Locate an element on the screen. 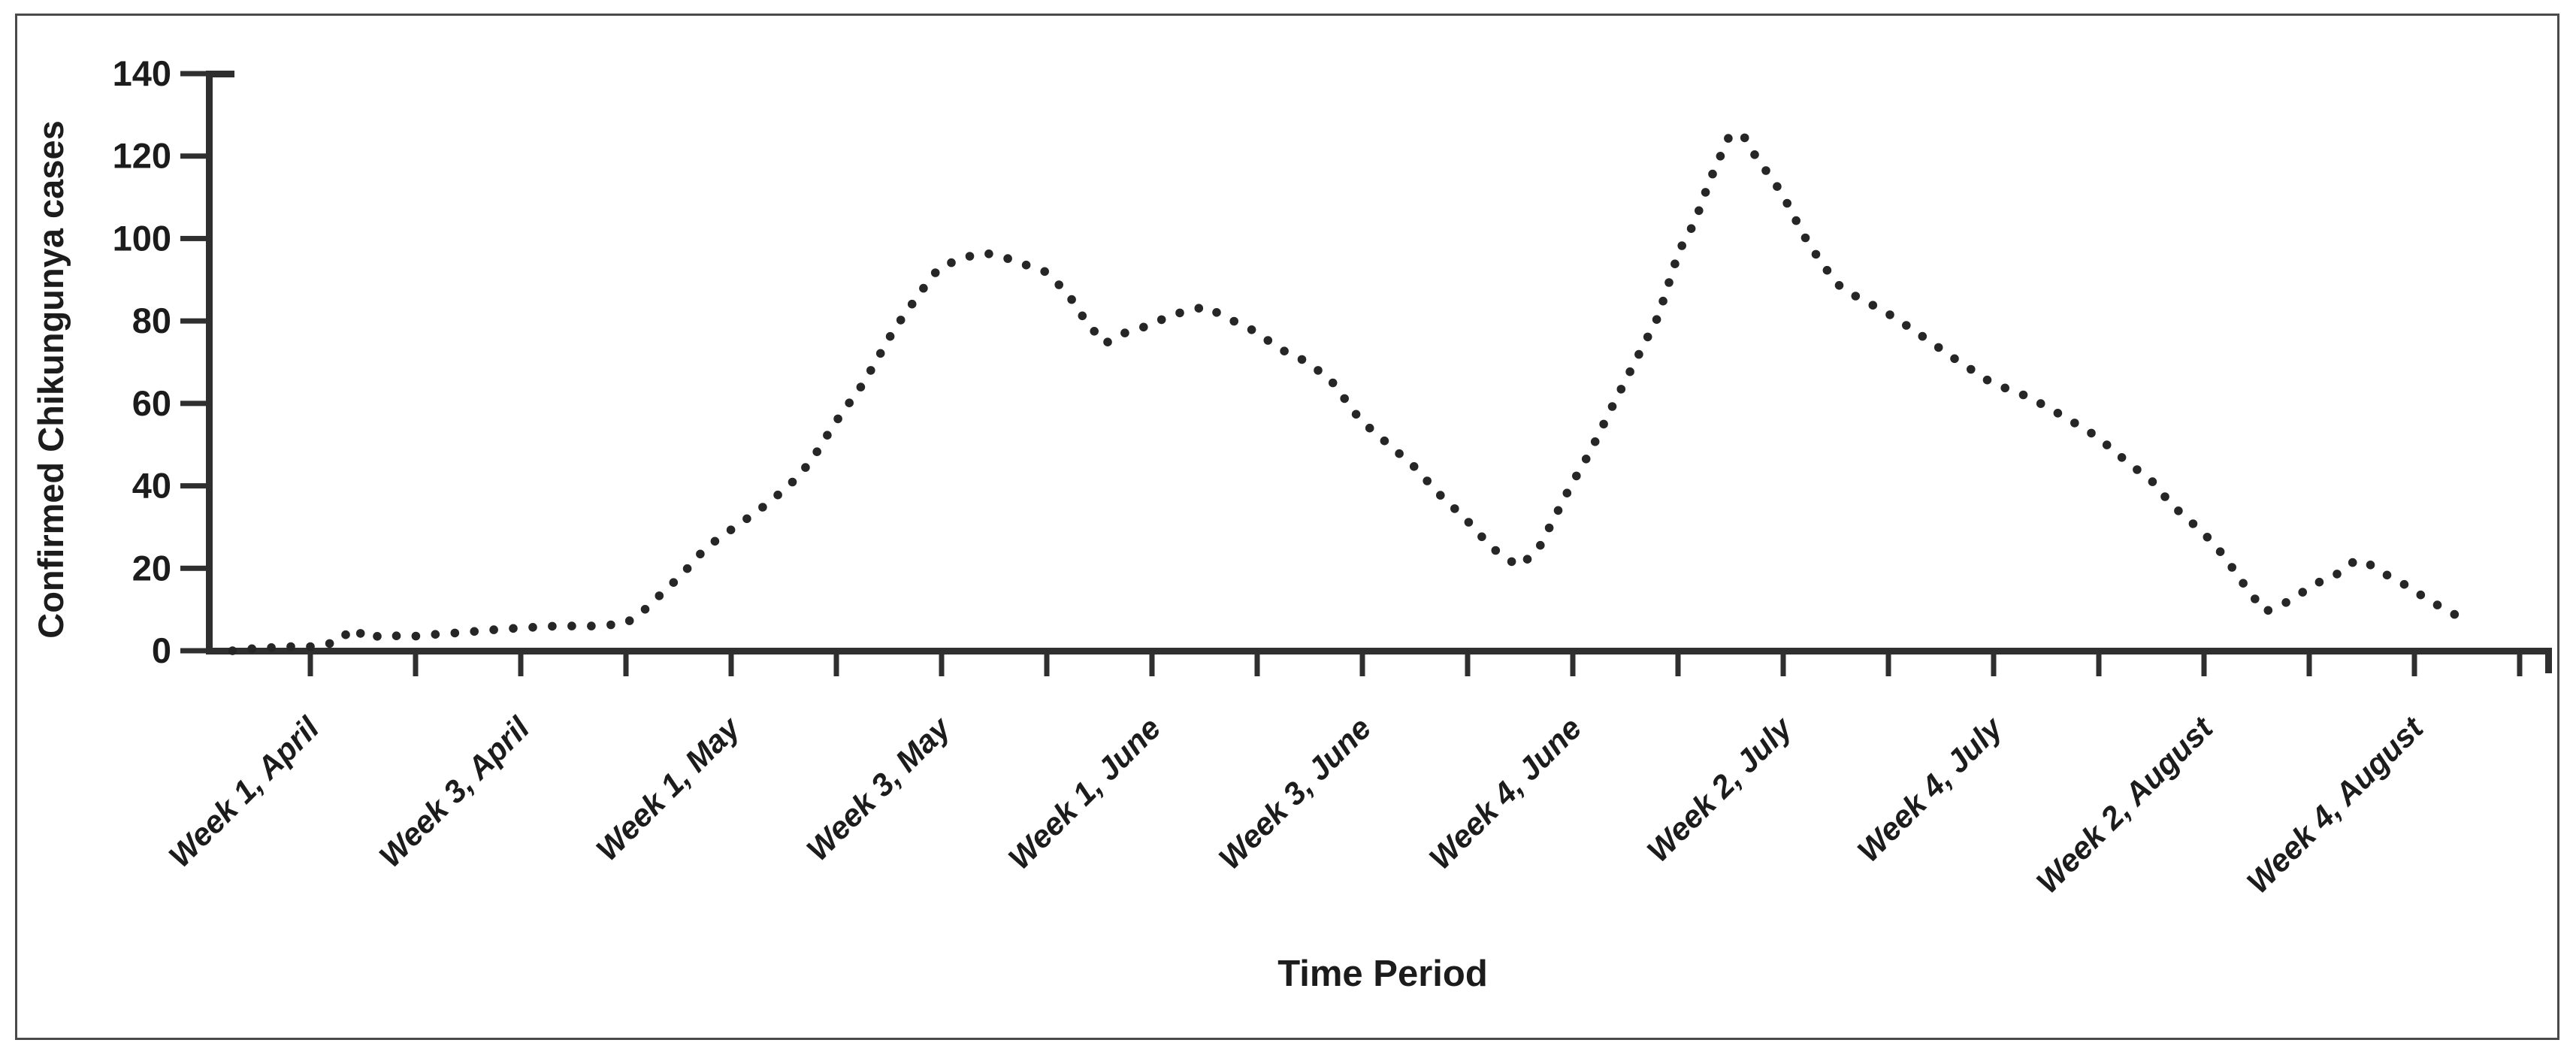  x-tick-label: Week 3, May is located at coordinates (879, 788).